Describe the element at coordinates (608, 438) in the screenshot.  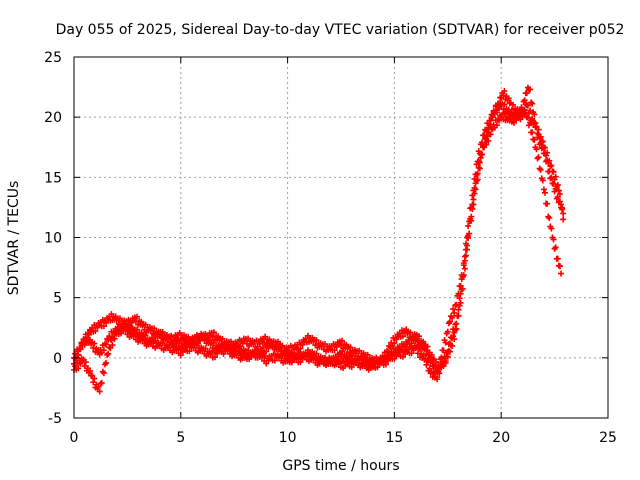
I see `x-tick-label: 25` at that location.